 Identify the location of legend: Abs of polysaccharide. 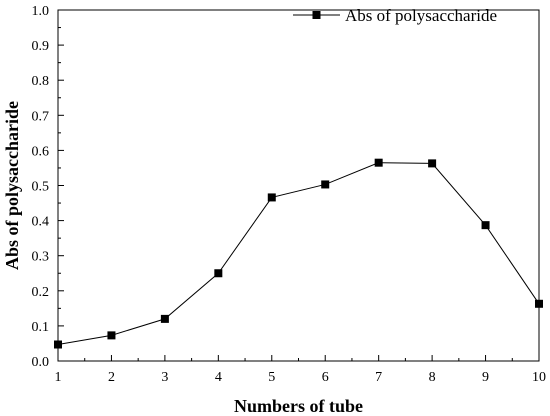
(395, 15).